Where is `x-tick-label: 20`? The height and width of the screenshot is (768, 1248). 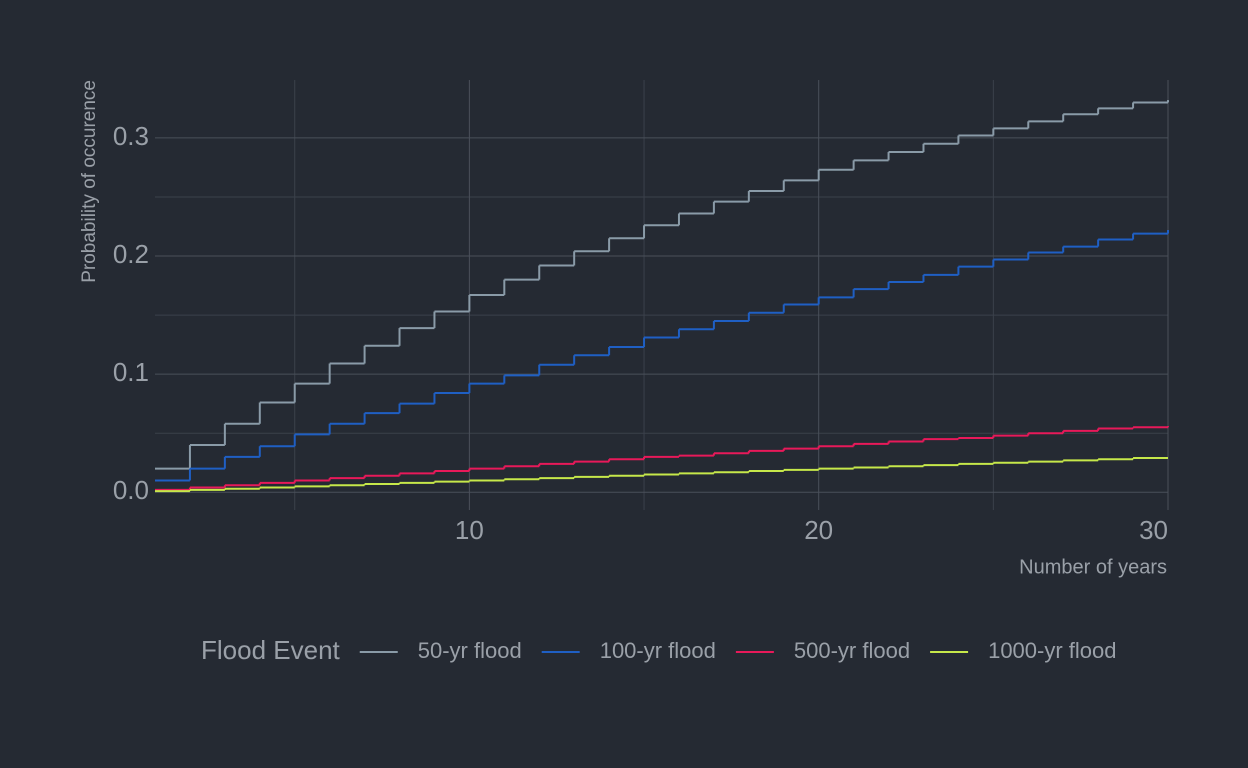
x-tick-label: 20 is located at coordinates (818, 530).